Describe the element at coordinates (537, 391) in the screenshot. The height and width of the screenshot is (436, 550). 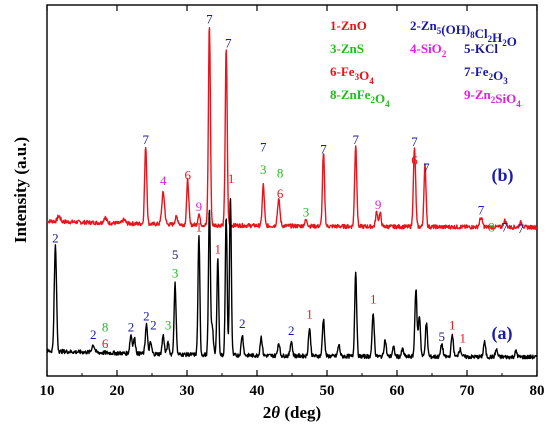
I see `x-tick-label: 80` at that location.